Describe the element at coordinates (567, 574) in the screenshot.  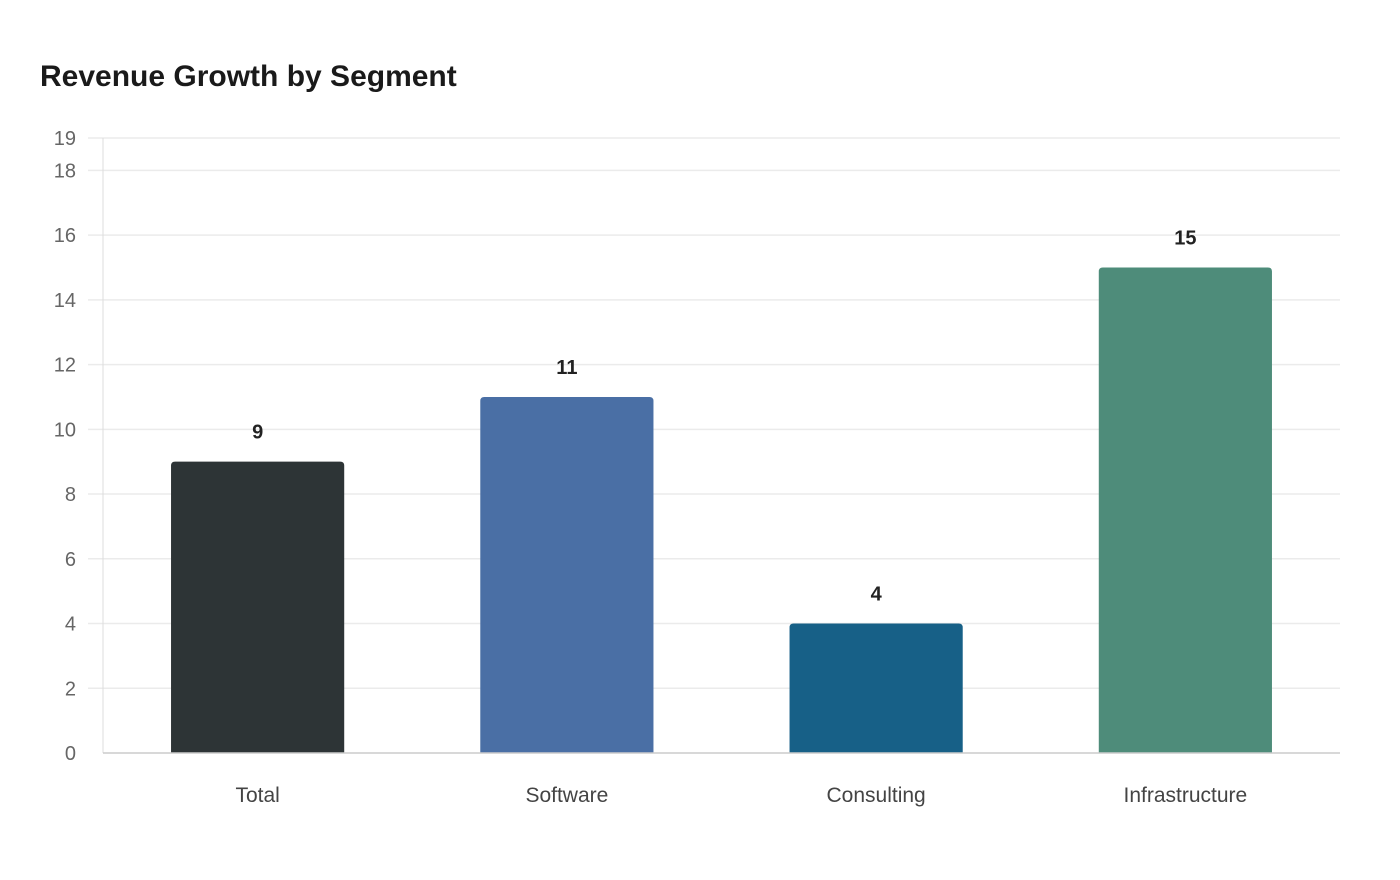
I see `bar-software` at that location.